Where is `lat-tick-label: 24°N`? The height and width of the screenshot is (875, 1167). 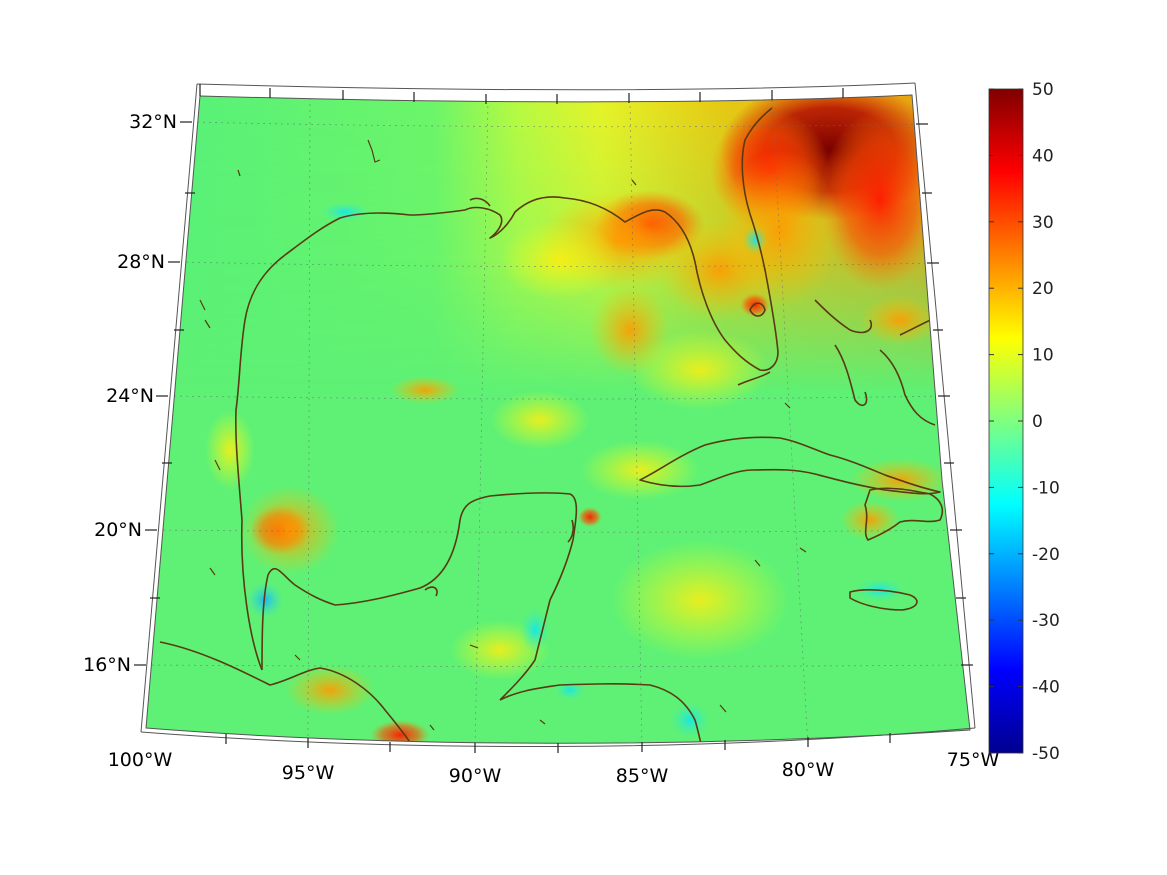
lat-tick-label: 24°N is located at coordinates (130, 396).